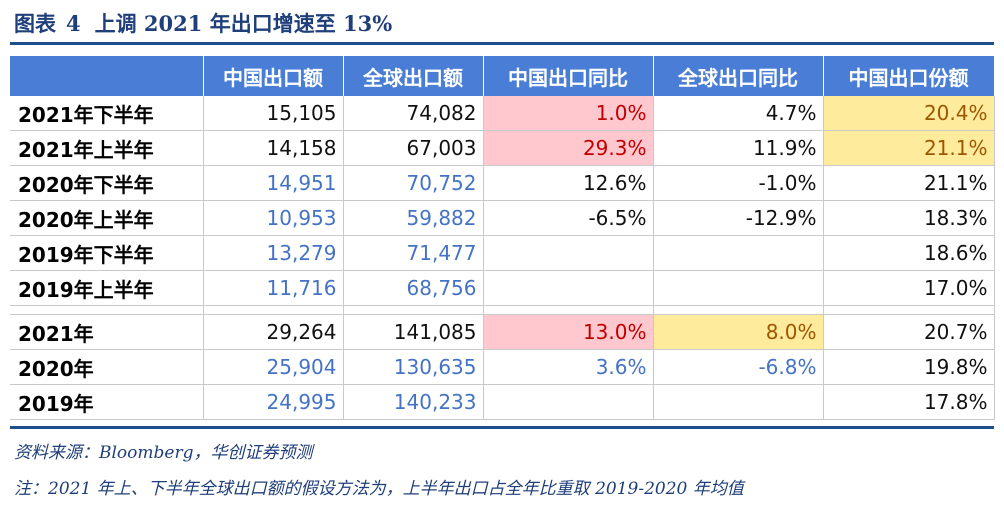 This screenshot has width=1004, height=505. What do you see at coordinates (568, 218) in the screenshot?
I see `china-yoy-cell: -6.5%` at bounding box center [568, 218].